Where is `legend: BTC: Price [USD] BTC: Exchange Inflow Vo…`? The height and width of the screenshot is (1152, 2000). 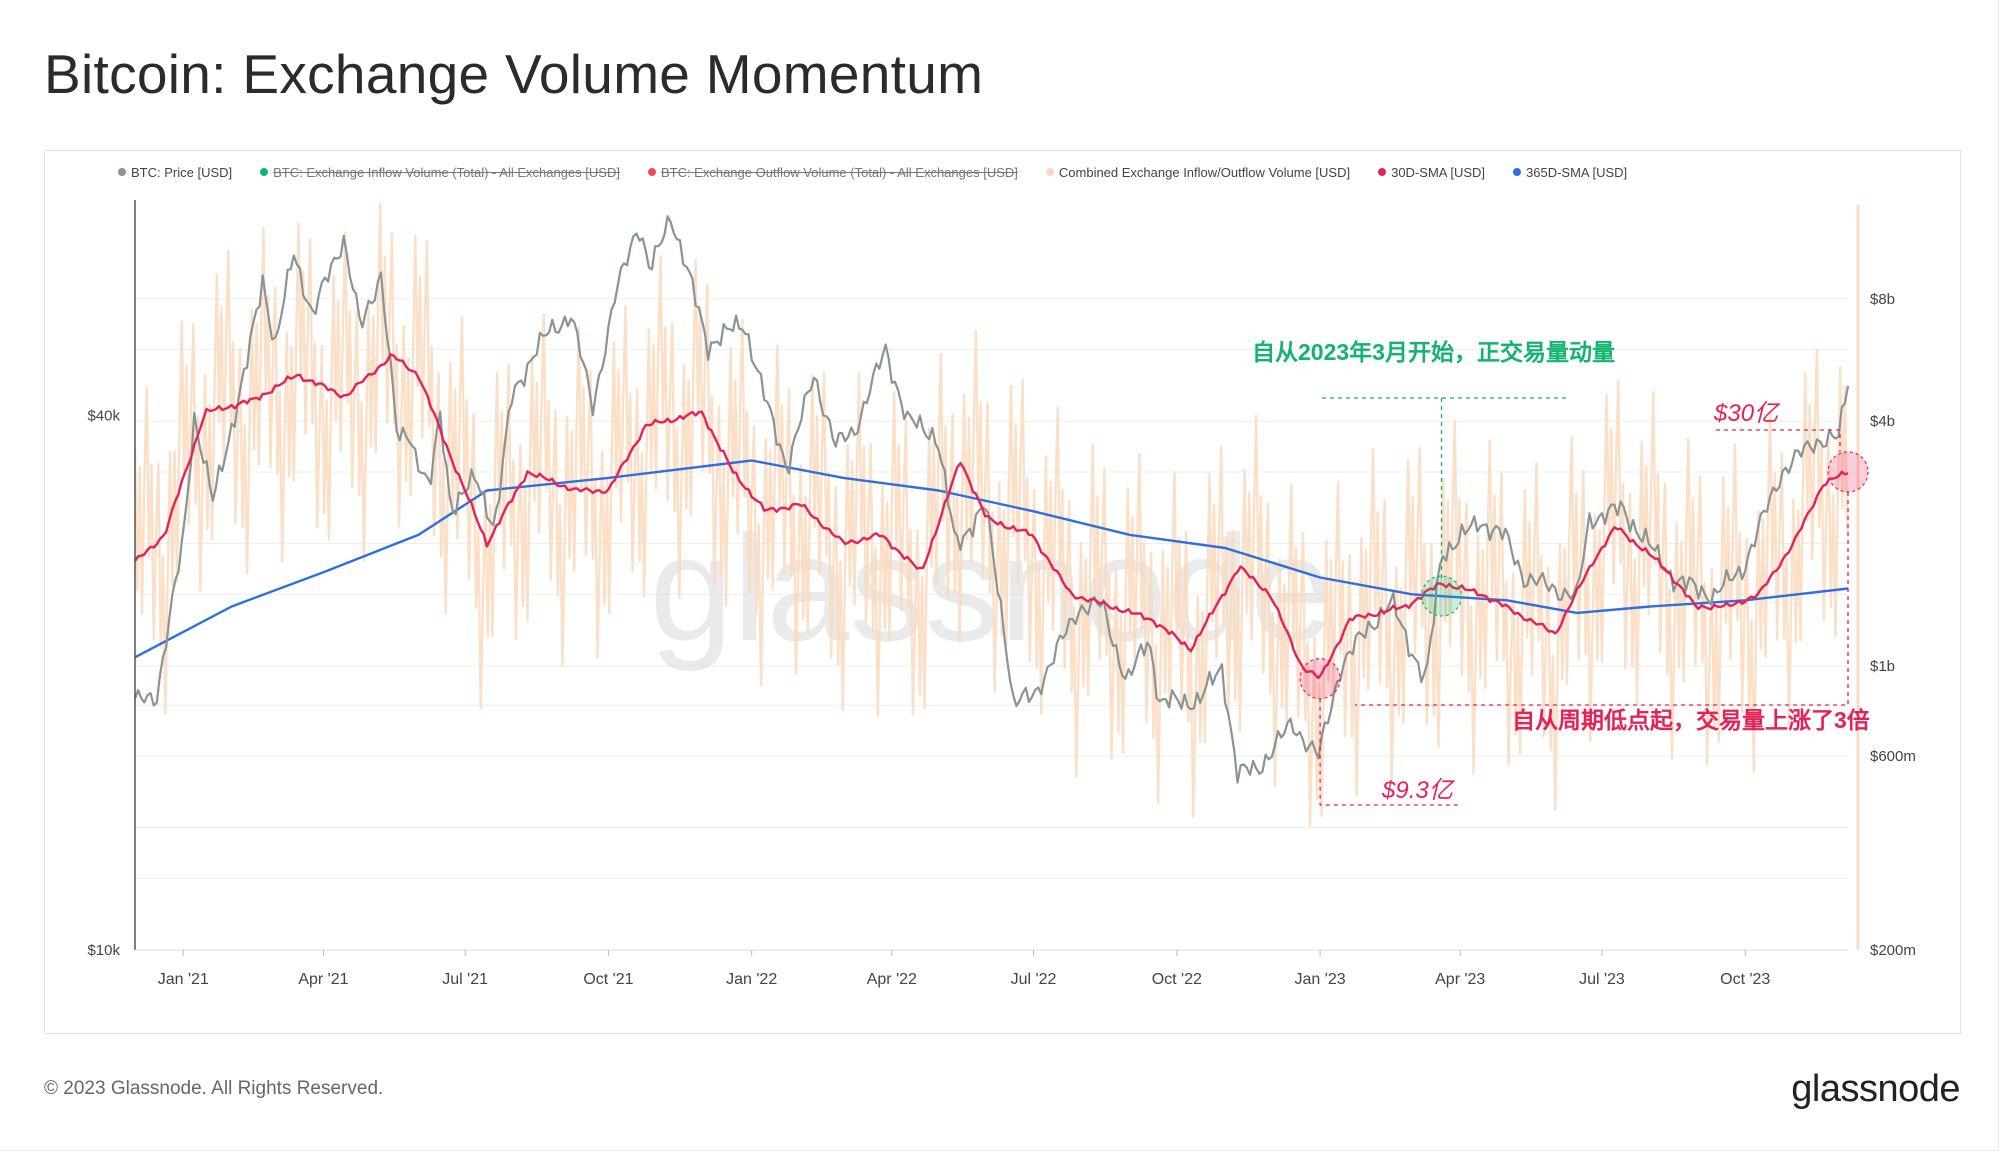
legend: BTC: Price [USD] BTC: Exchange Inflow Vo… is located at coordinates (872, 172).